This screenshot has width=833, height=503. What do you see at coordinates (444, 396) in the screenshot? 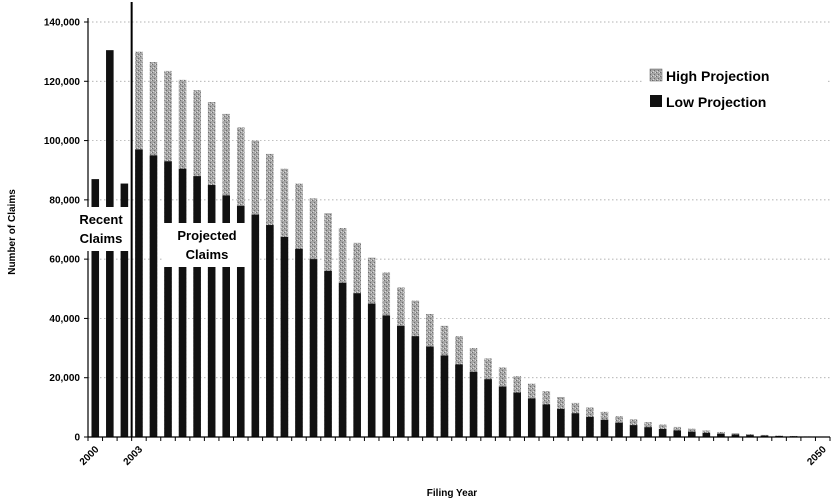
I see `bar-low-2024` at bounding box center [444, 396].